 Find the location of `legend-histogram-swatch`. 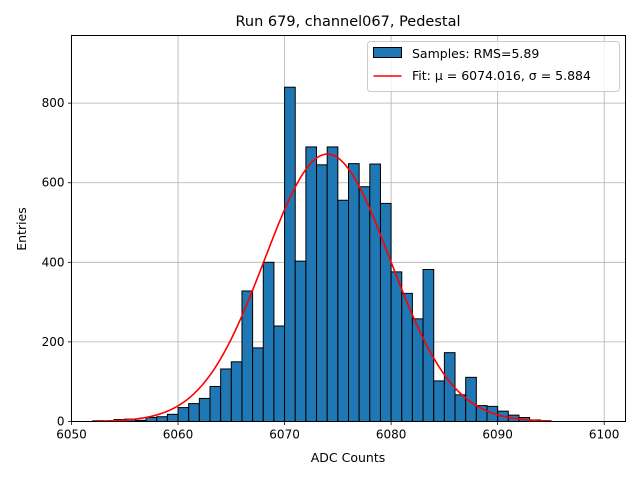

legend-histogram-swatch is located at coordinates (388, 53).